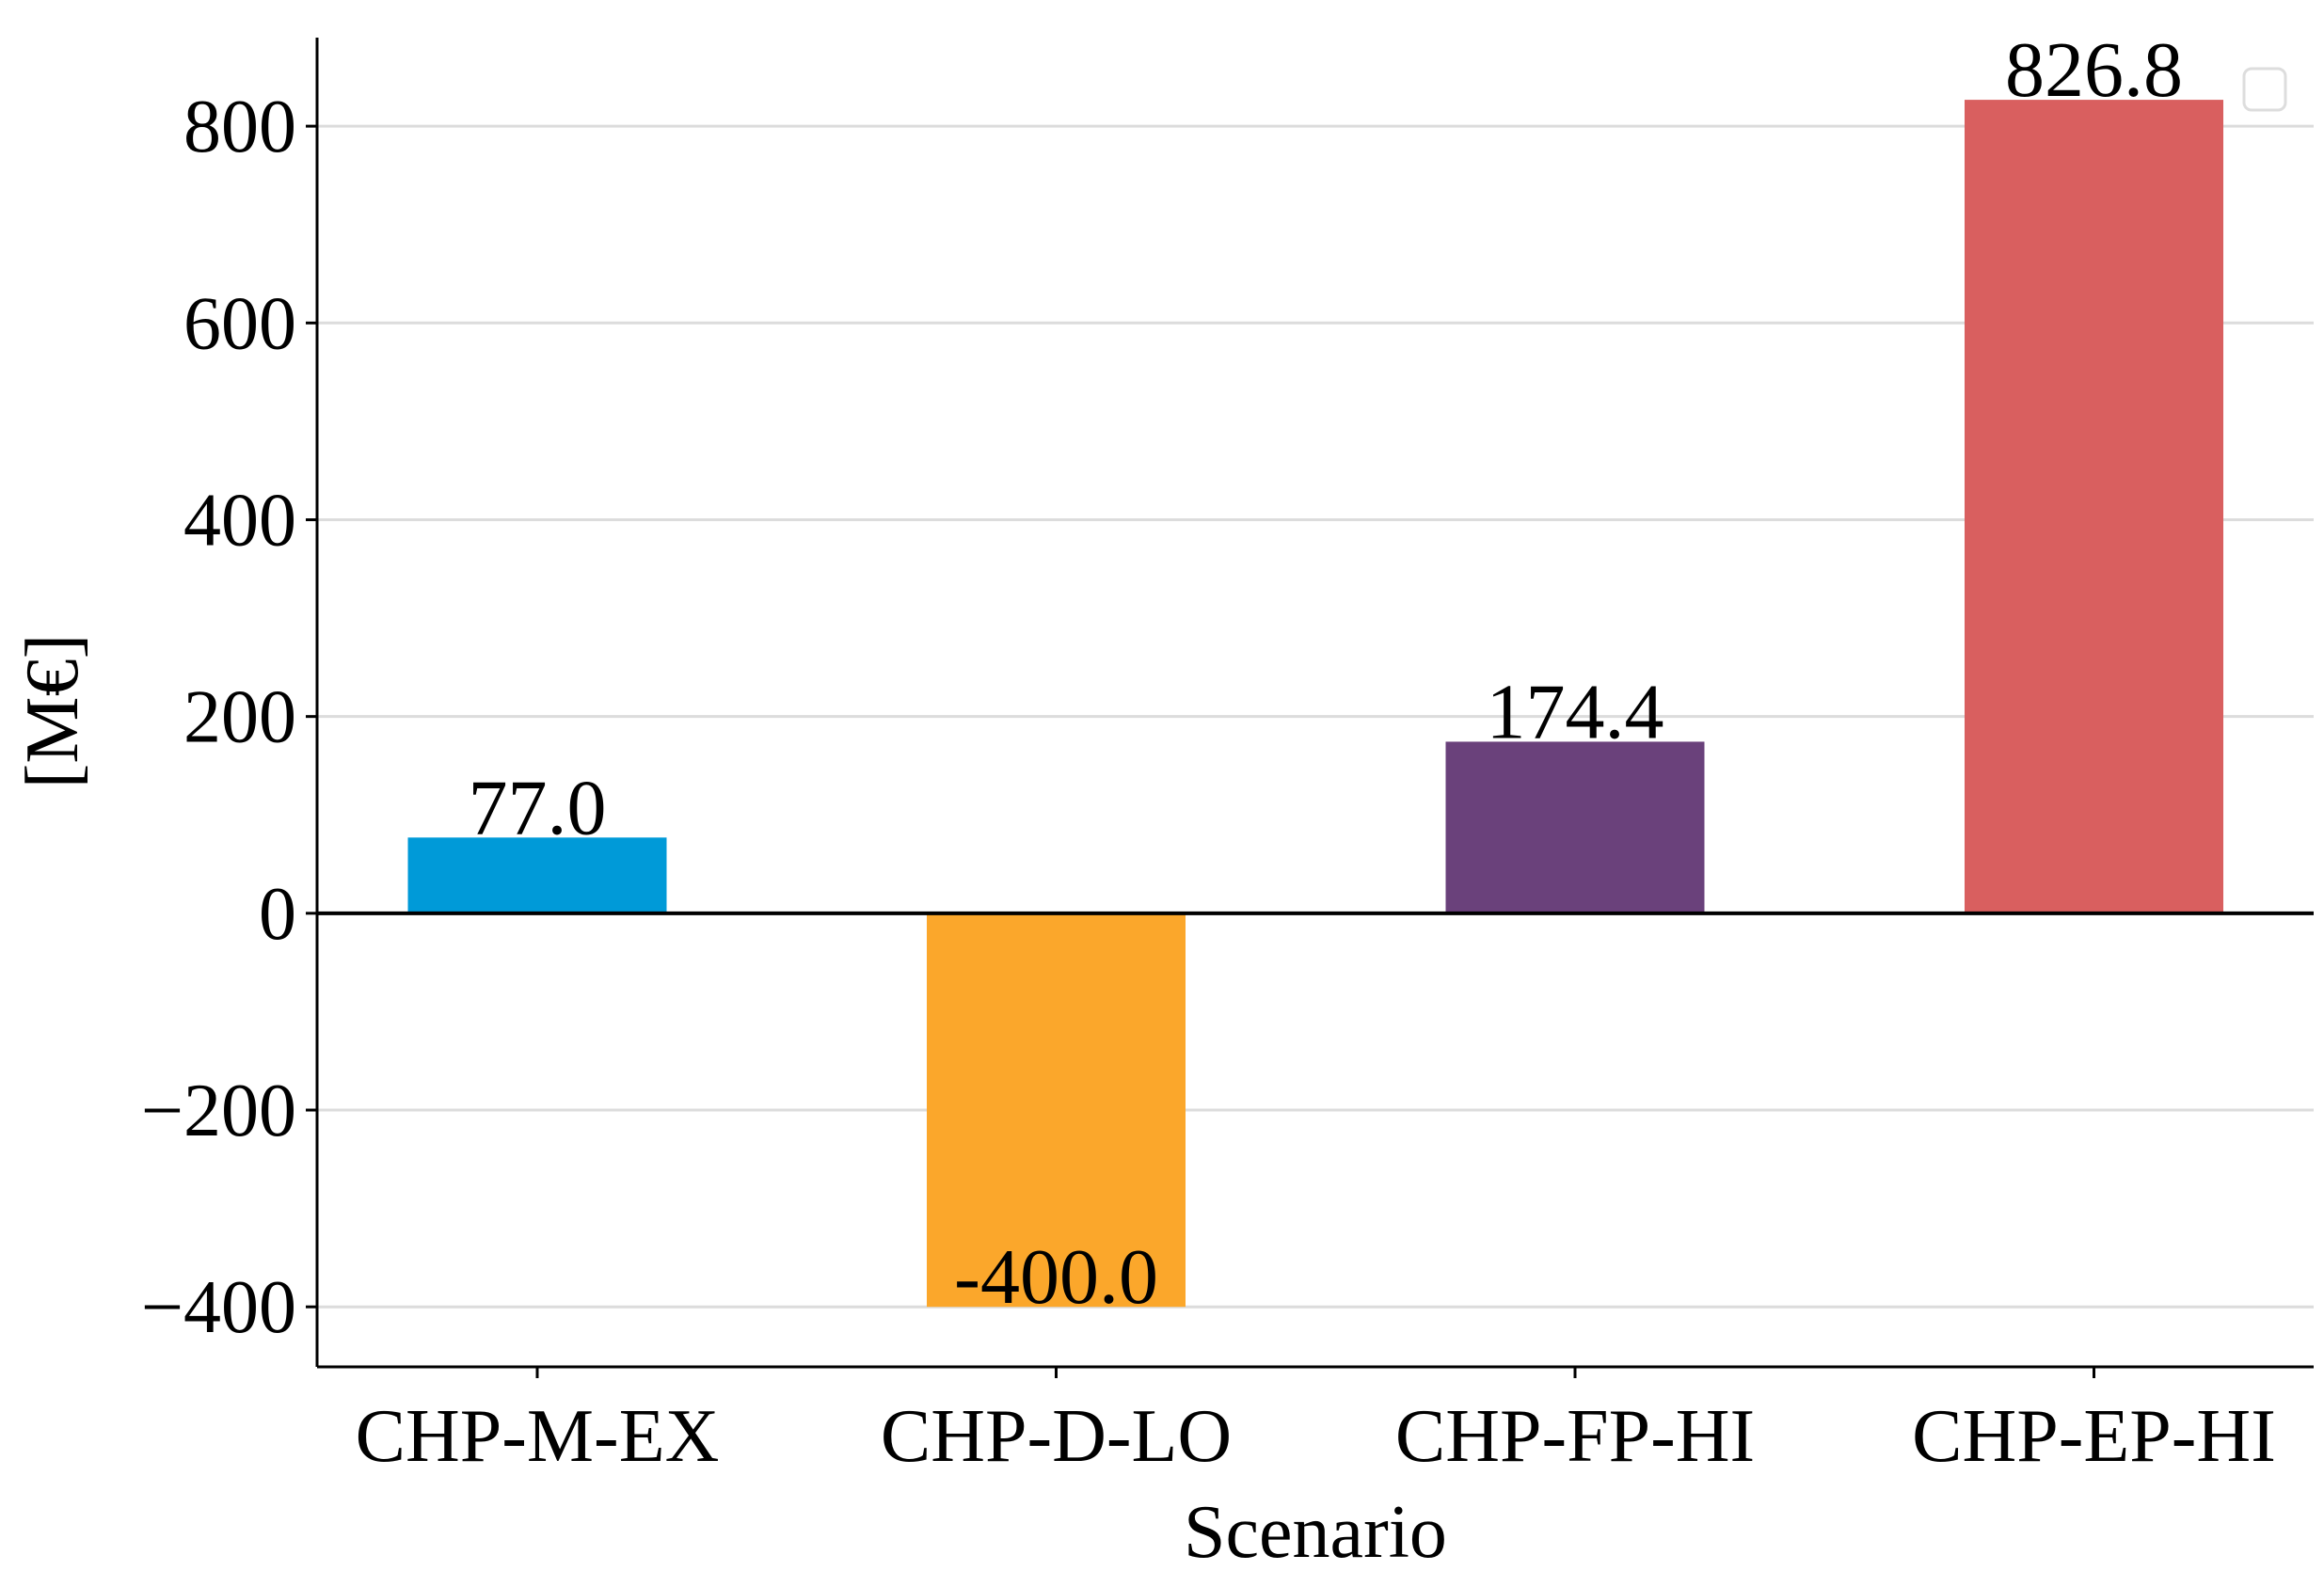 The image size is (2324, 1571). I want to click on y-tick-label: 200, so click(239, 717).